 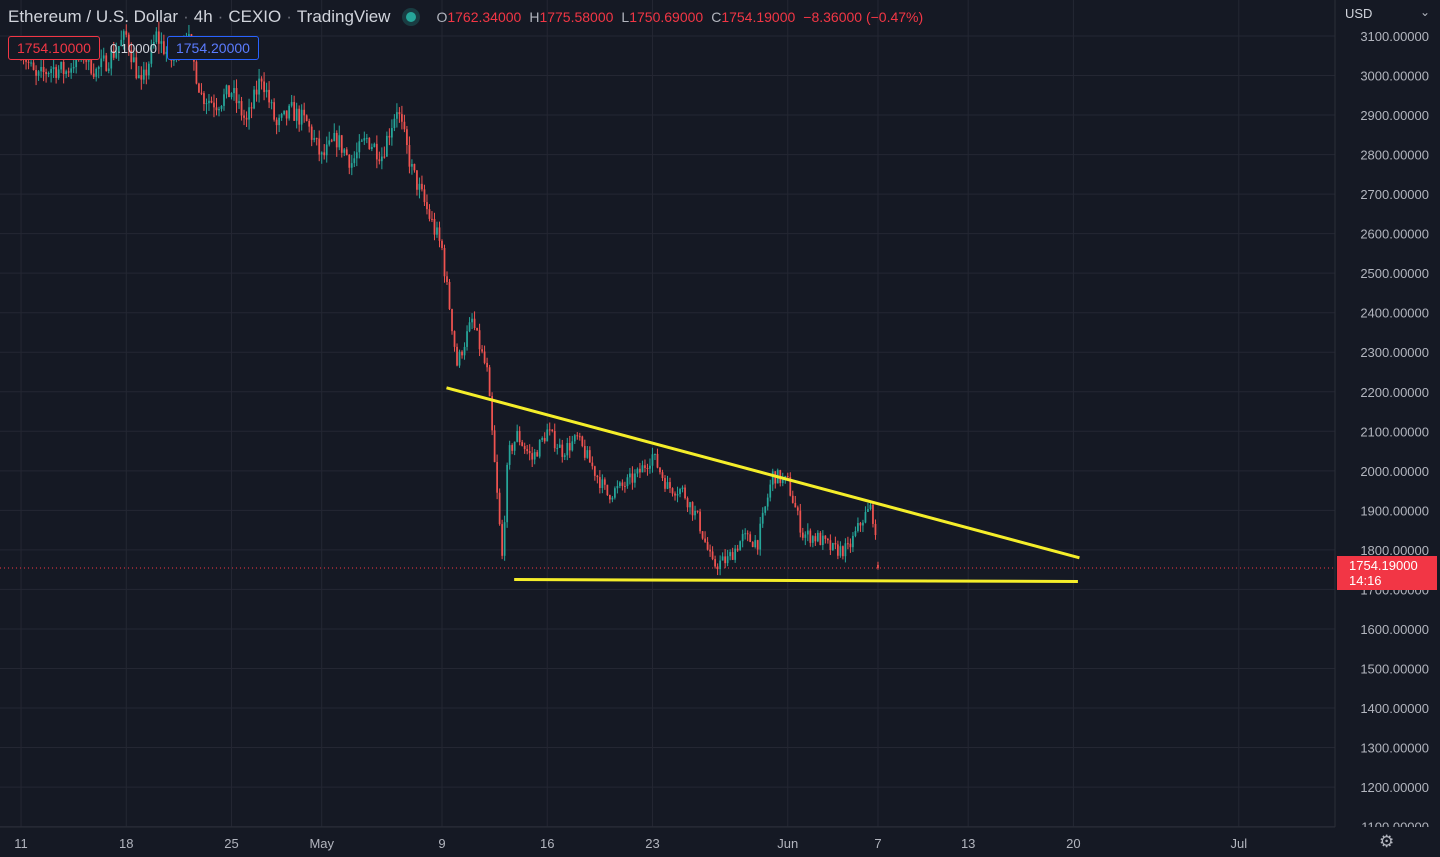 I want to click on time-axis: 11 18 25 May 9 16 23 Jun 7 13 20 Jul, so click(x=720, y=841).